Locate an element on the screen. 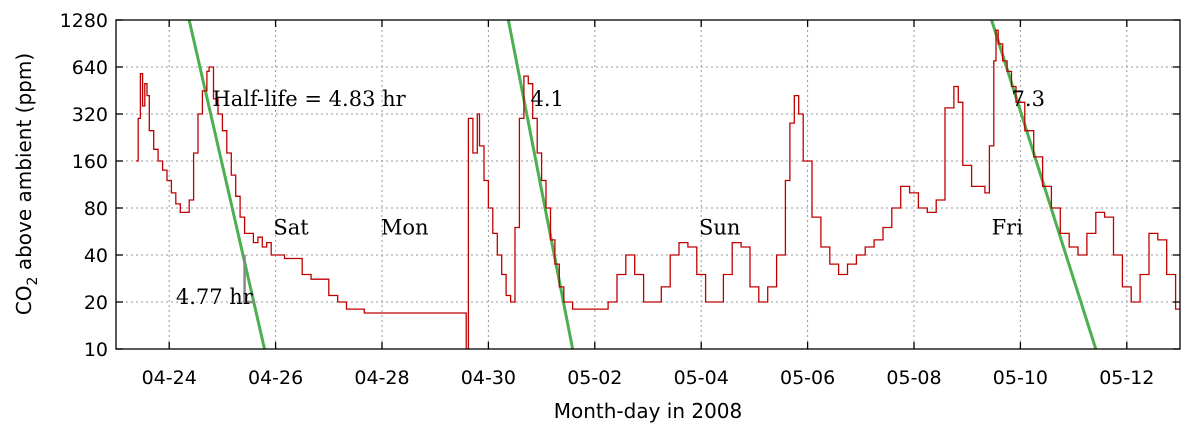  annotation-label: Fri is located at coordinates (1008, 228).